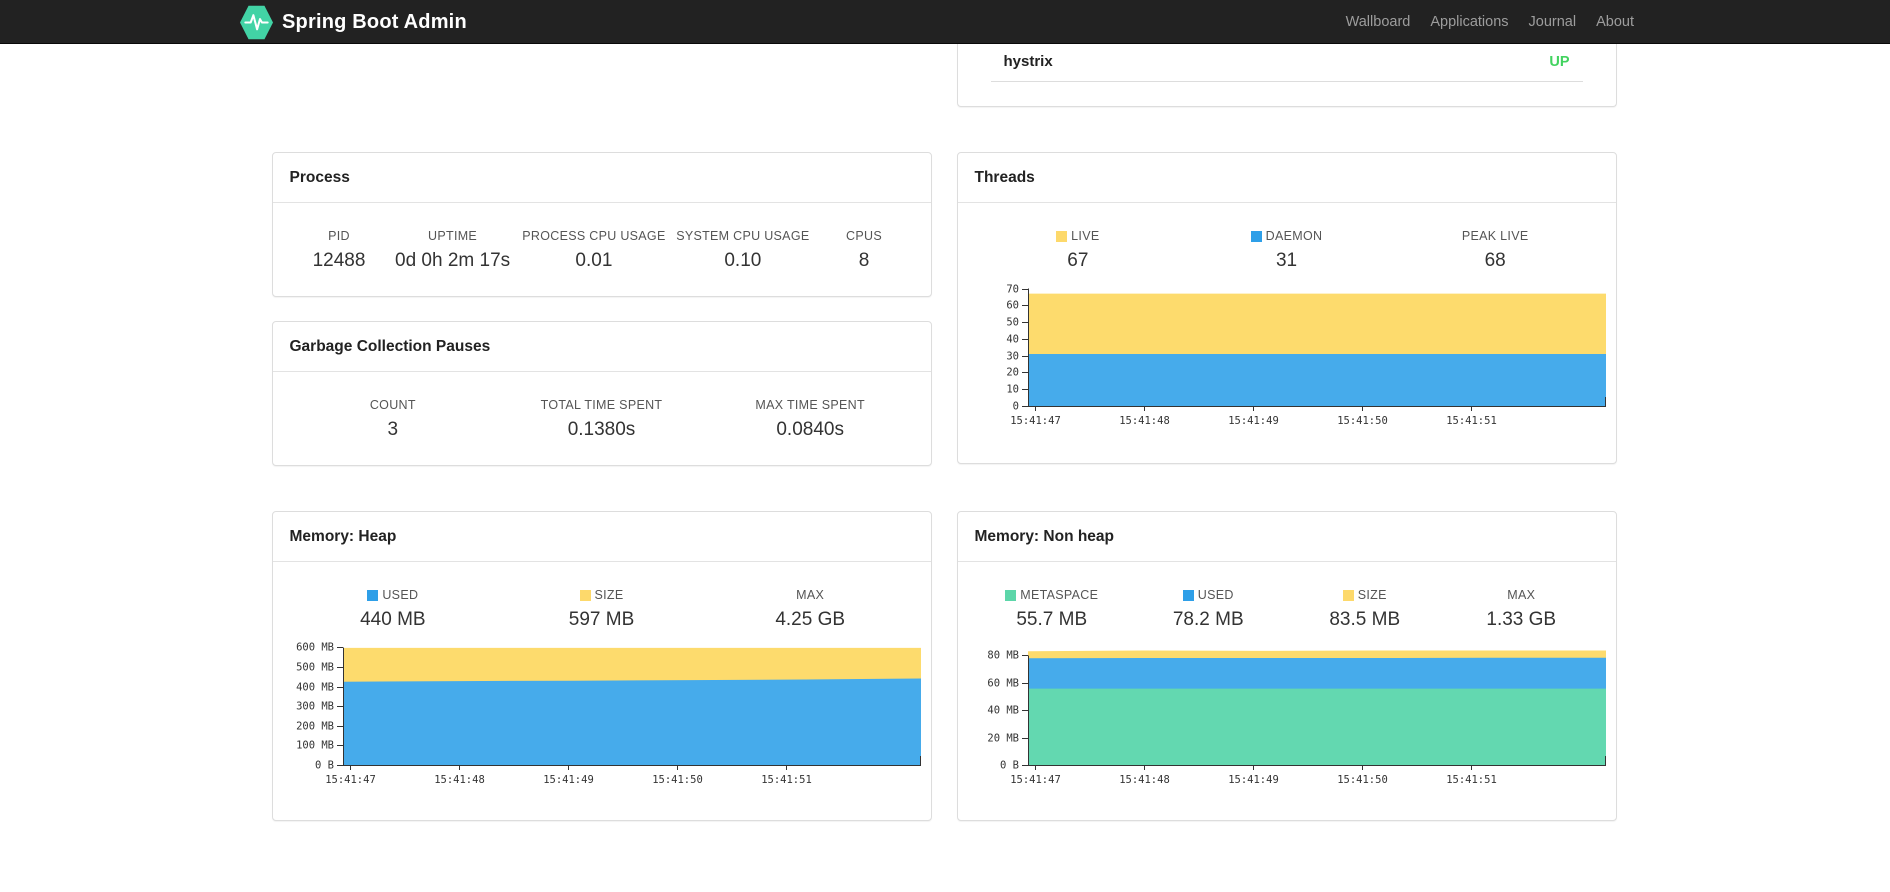 The width and height of the screenshot is (1890, 892). What do you see at coordinates (743, 250) in the screenshot?
I see `stat-system-cpu-usage: SYSTEM CPU USAGE 0.10` at bounding box center [743, 250].